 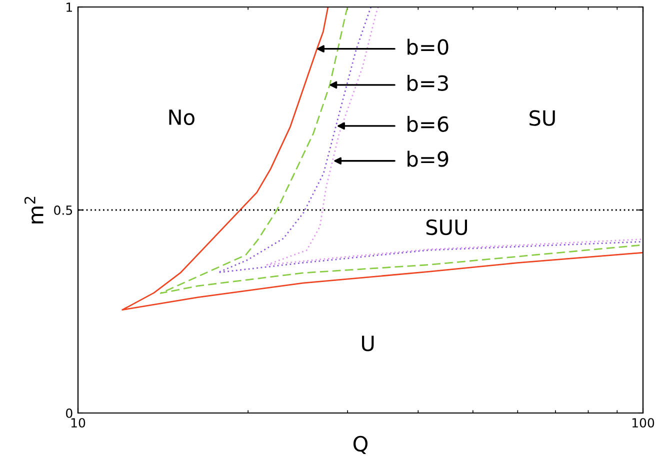 What do you see at coordinates (69, 7) in the screenshot?
I see `y-tick-label: 1` at bounding box center [69, 7].